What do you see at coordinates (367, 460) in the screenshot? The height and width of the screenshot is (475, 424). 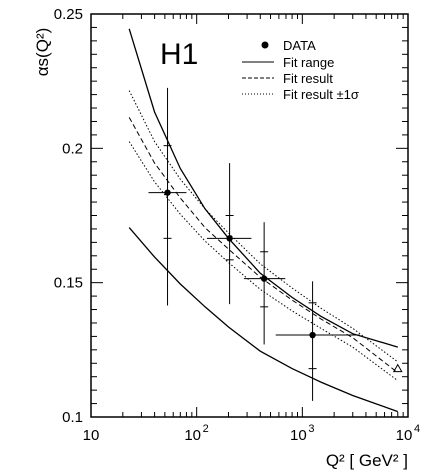 I see `x-axis-title: Q² [ GeV² ]` at bounding box center [367, 460].